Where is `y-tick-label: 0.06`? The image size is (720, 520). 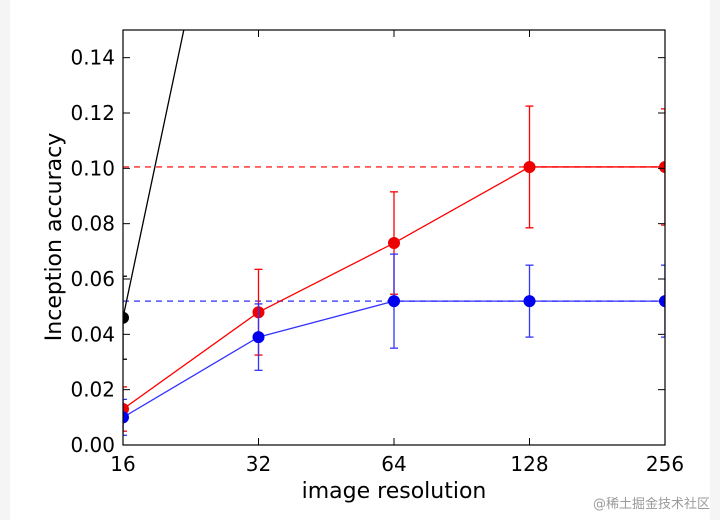 y-tick-label: 0.06 is located at coordinates (92, 279).